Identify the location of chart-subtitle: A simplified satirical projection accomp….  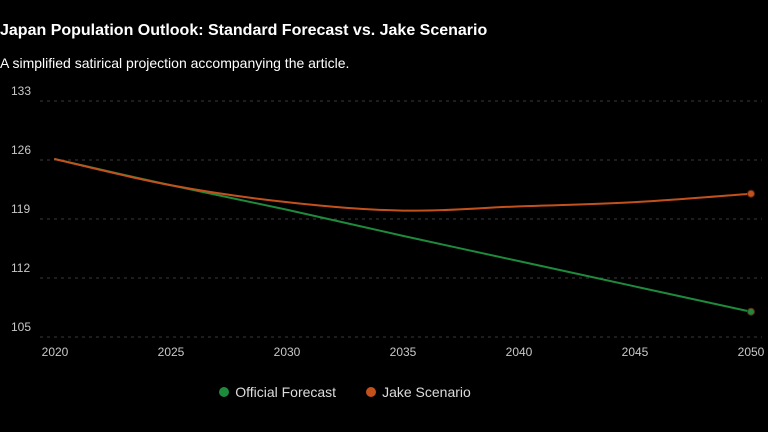
(175, 63).